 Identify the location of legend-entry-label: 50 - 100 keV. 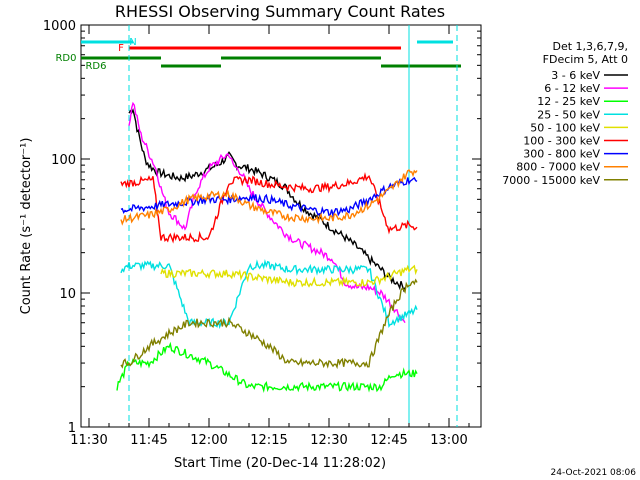
(565, 127).